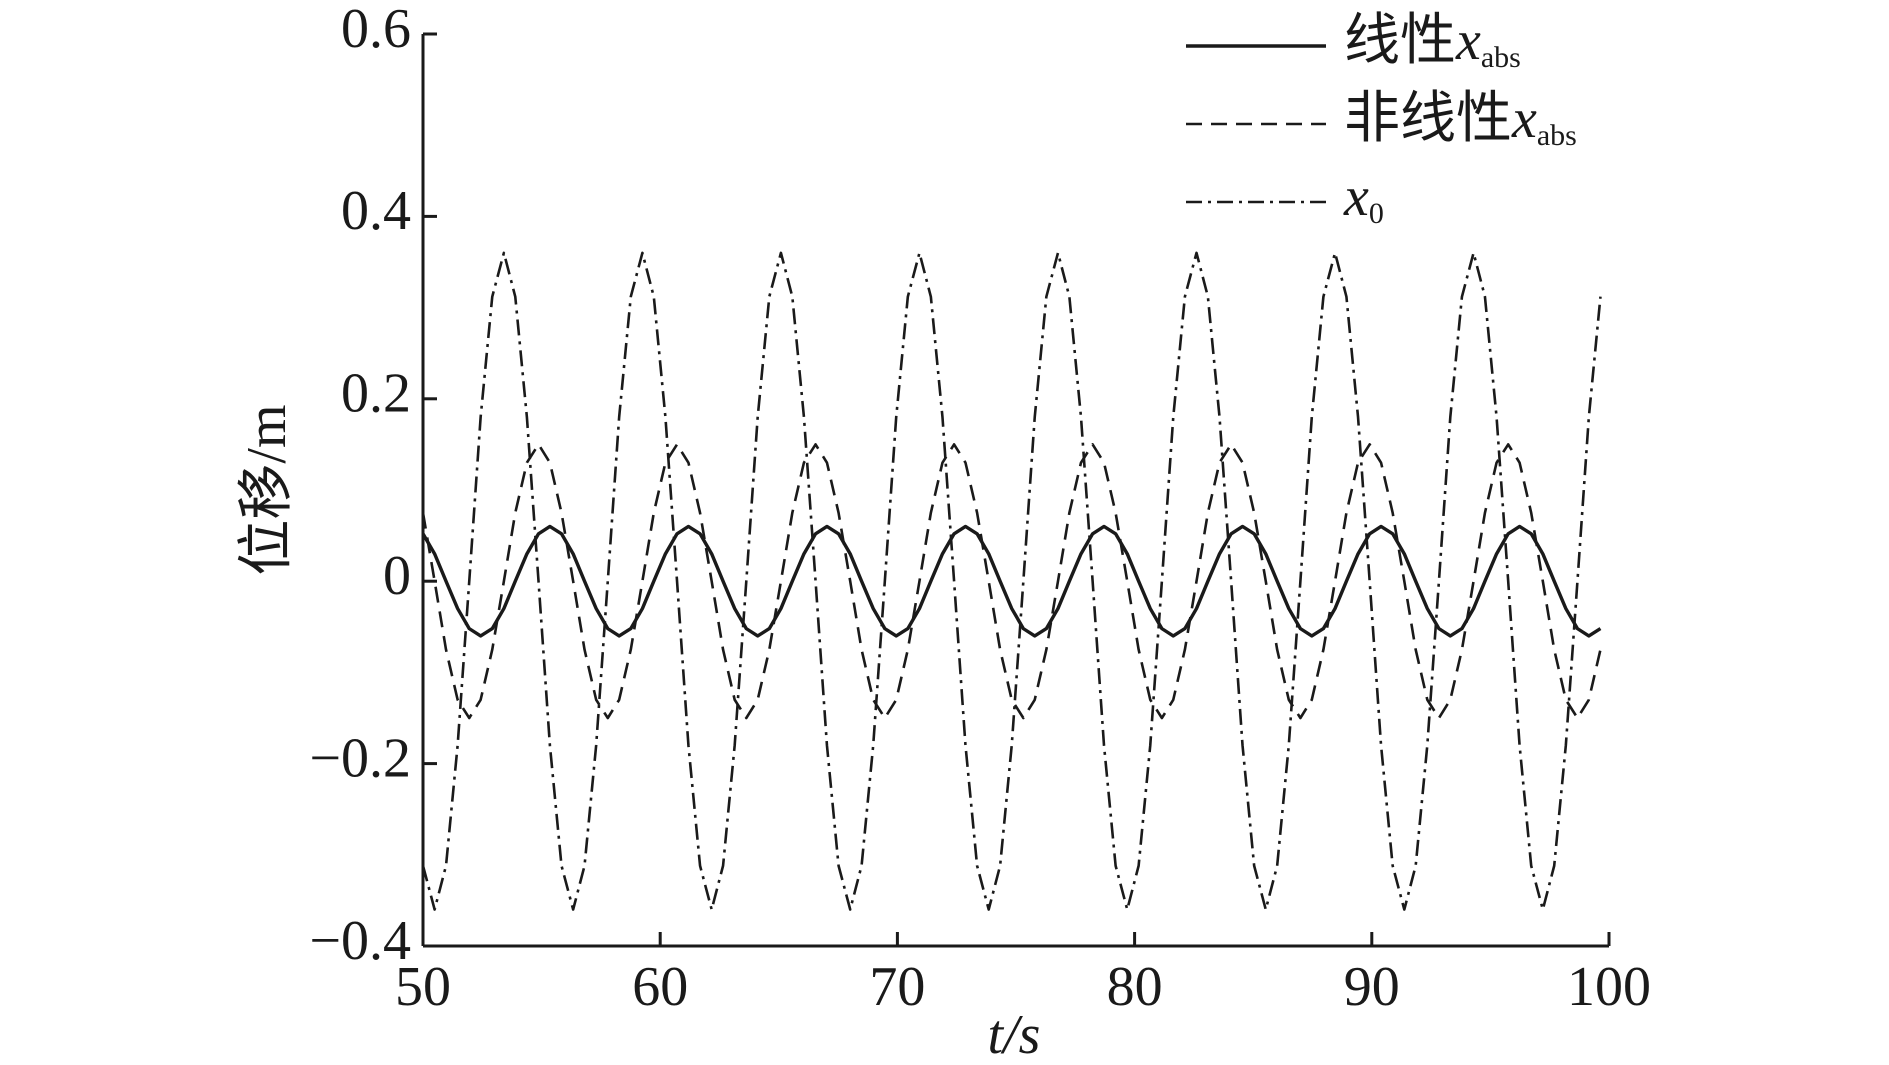 The height and width of the screenshot is (1065, 1889). I want to click on legend-label-part: 非线性, so click(1428, 119).